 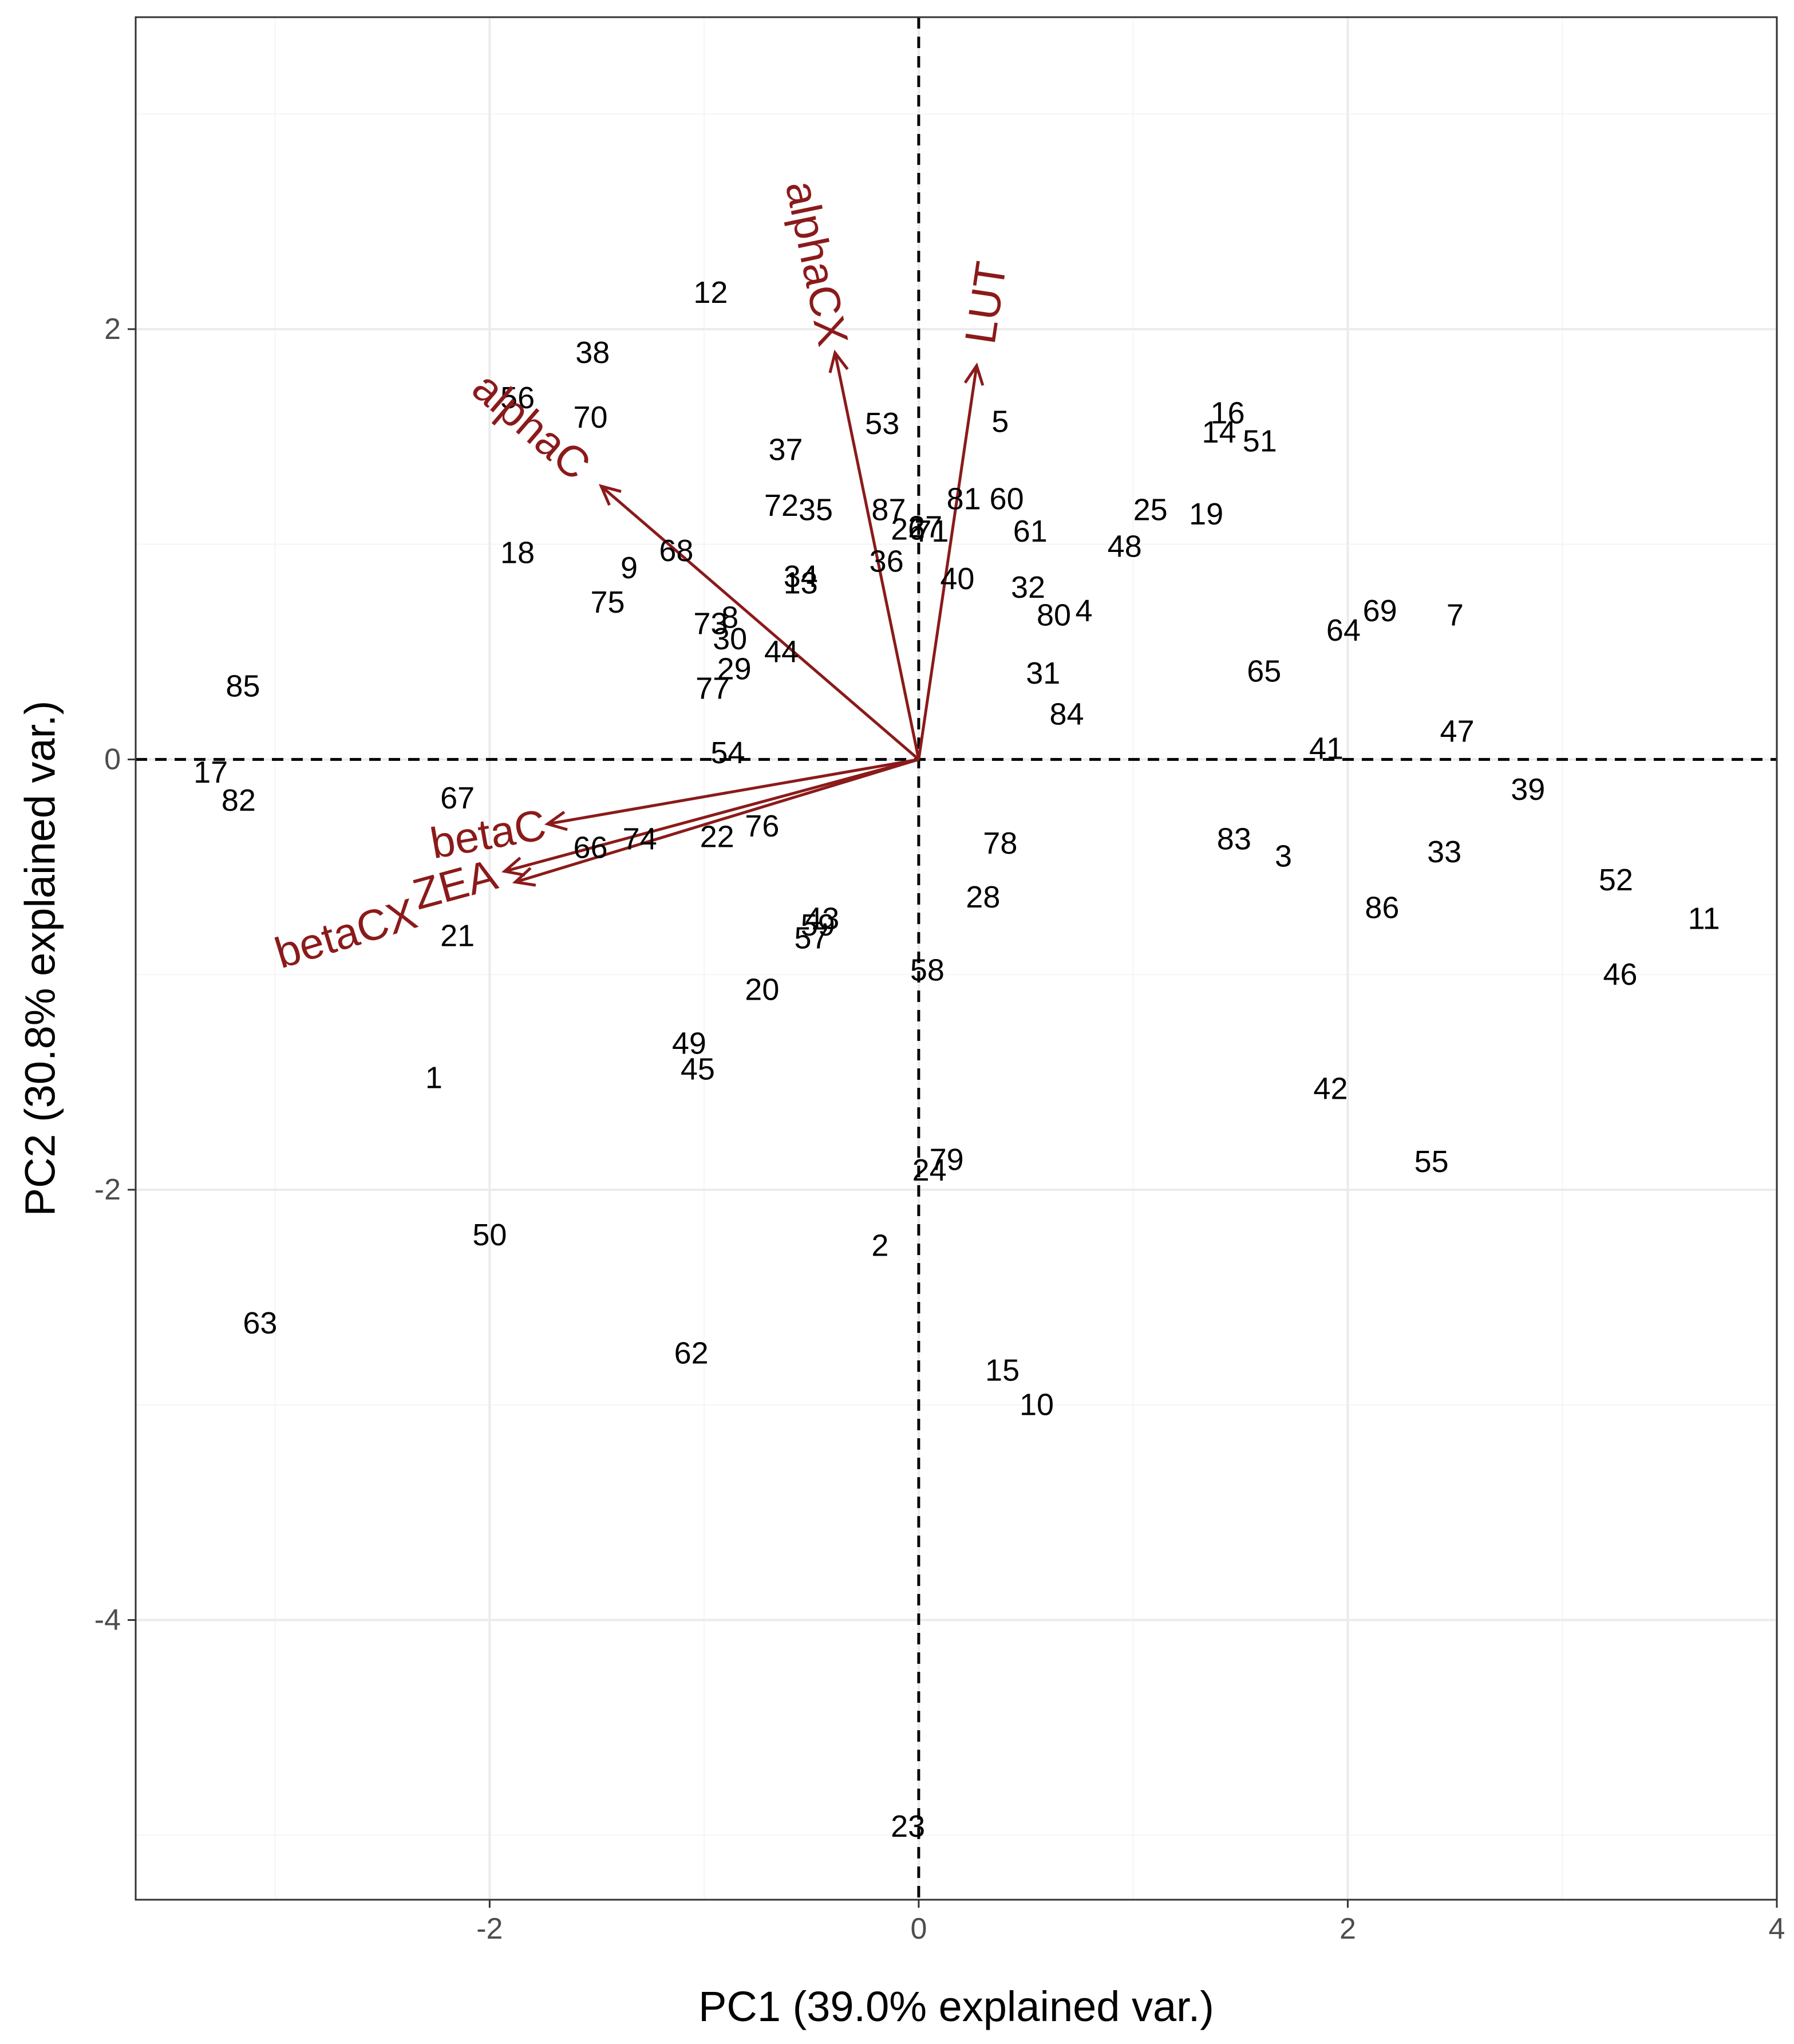 I want to click on point-label-54: 54, so click(x=727, y=753).